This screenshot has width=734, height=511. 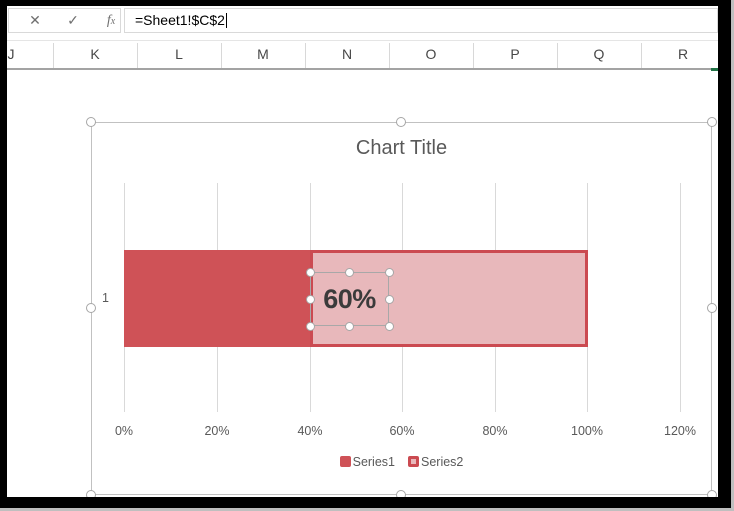 What do you see at coordinates (587, 431) in the screenshot?
I see `axis-tick-100pct: 100%` at bounding box center [587, 431].